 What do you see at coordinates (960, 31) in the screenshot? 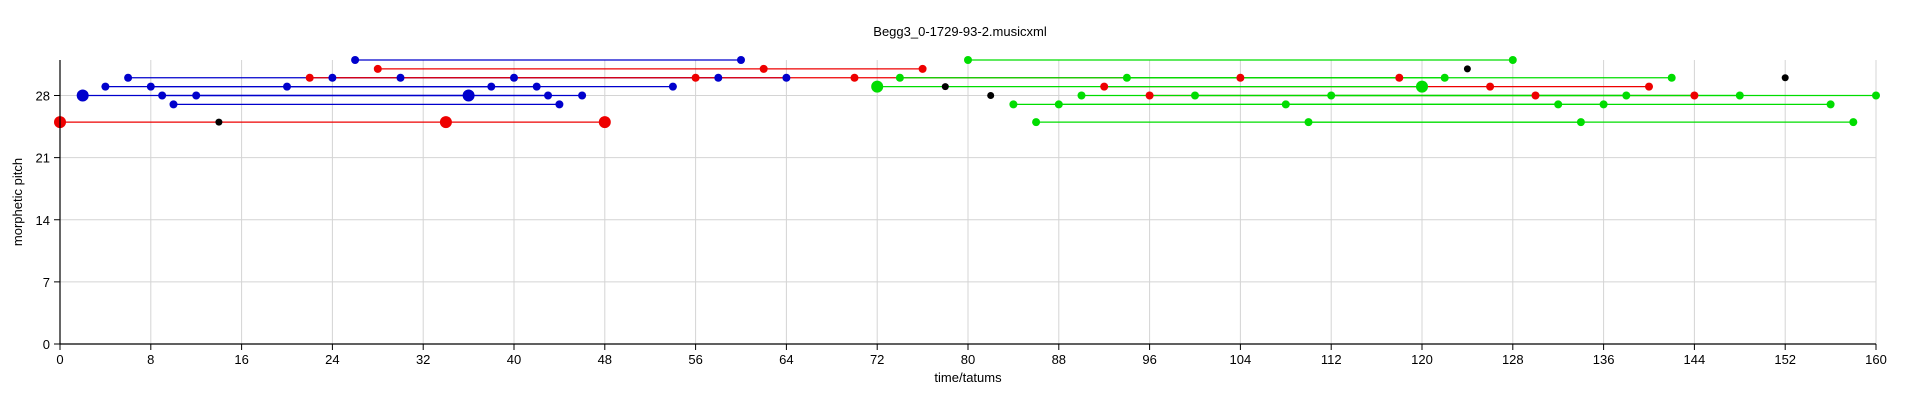
I see `chart-title: Begg3_0-1729-93-2.musicxml` at bounding box center [960, 31].